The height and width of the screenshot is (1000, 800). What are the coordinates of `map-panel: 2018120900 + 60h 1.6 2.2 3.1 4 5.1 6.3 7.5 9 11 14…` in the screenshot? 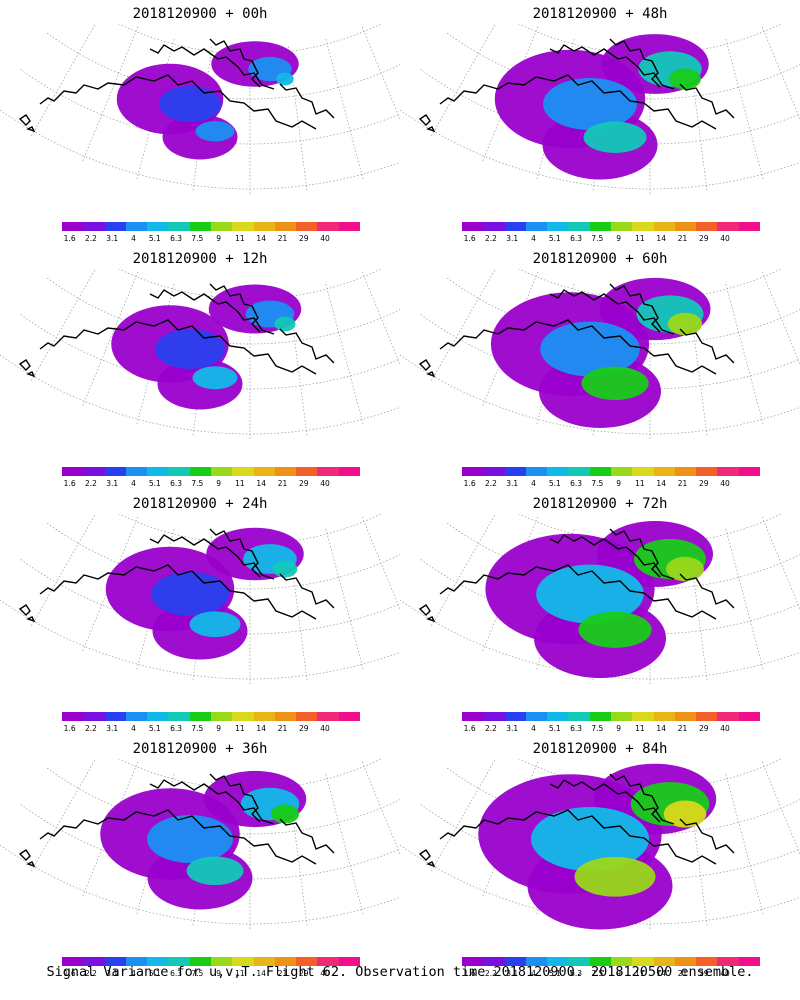 It's located at (600, 367).